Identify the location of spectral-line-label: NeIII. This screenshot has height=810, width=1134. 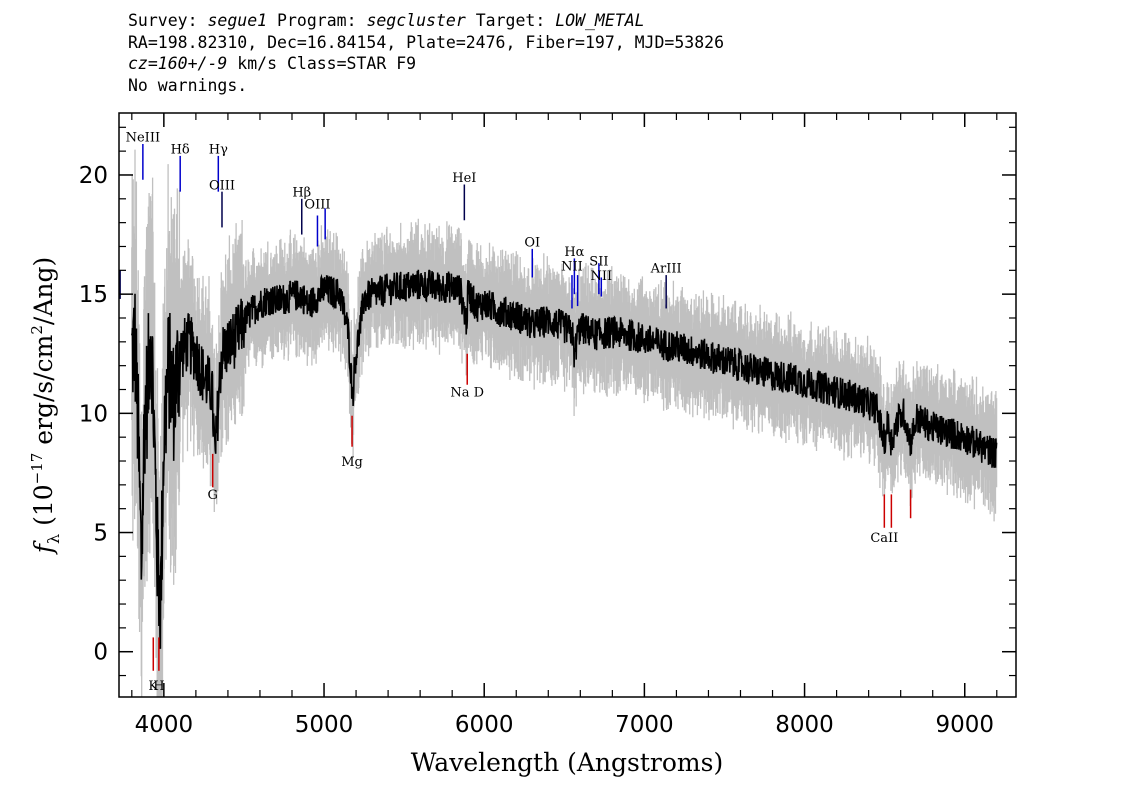
(143, 138).